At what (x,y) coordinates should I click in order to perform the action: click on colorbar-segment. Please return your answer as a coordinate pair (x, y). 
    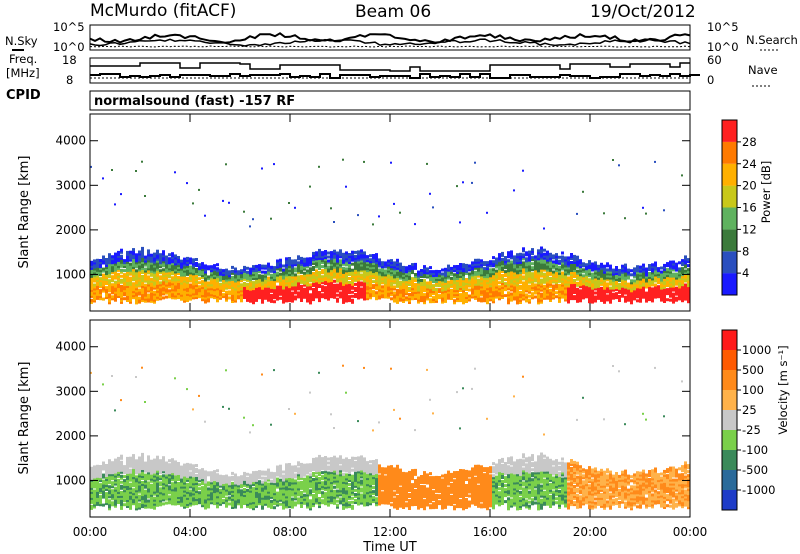
    Looking at the image, I should click on (729, 218).